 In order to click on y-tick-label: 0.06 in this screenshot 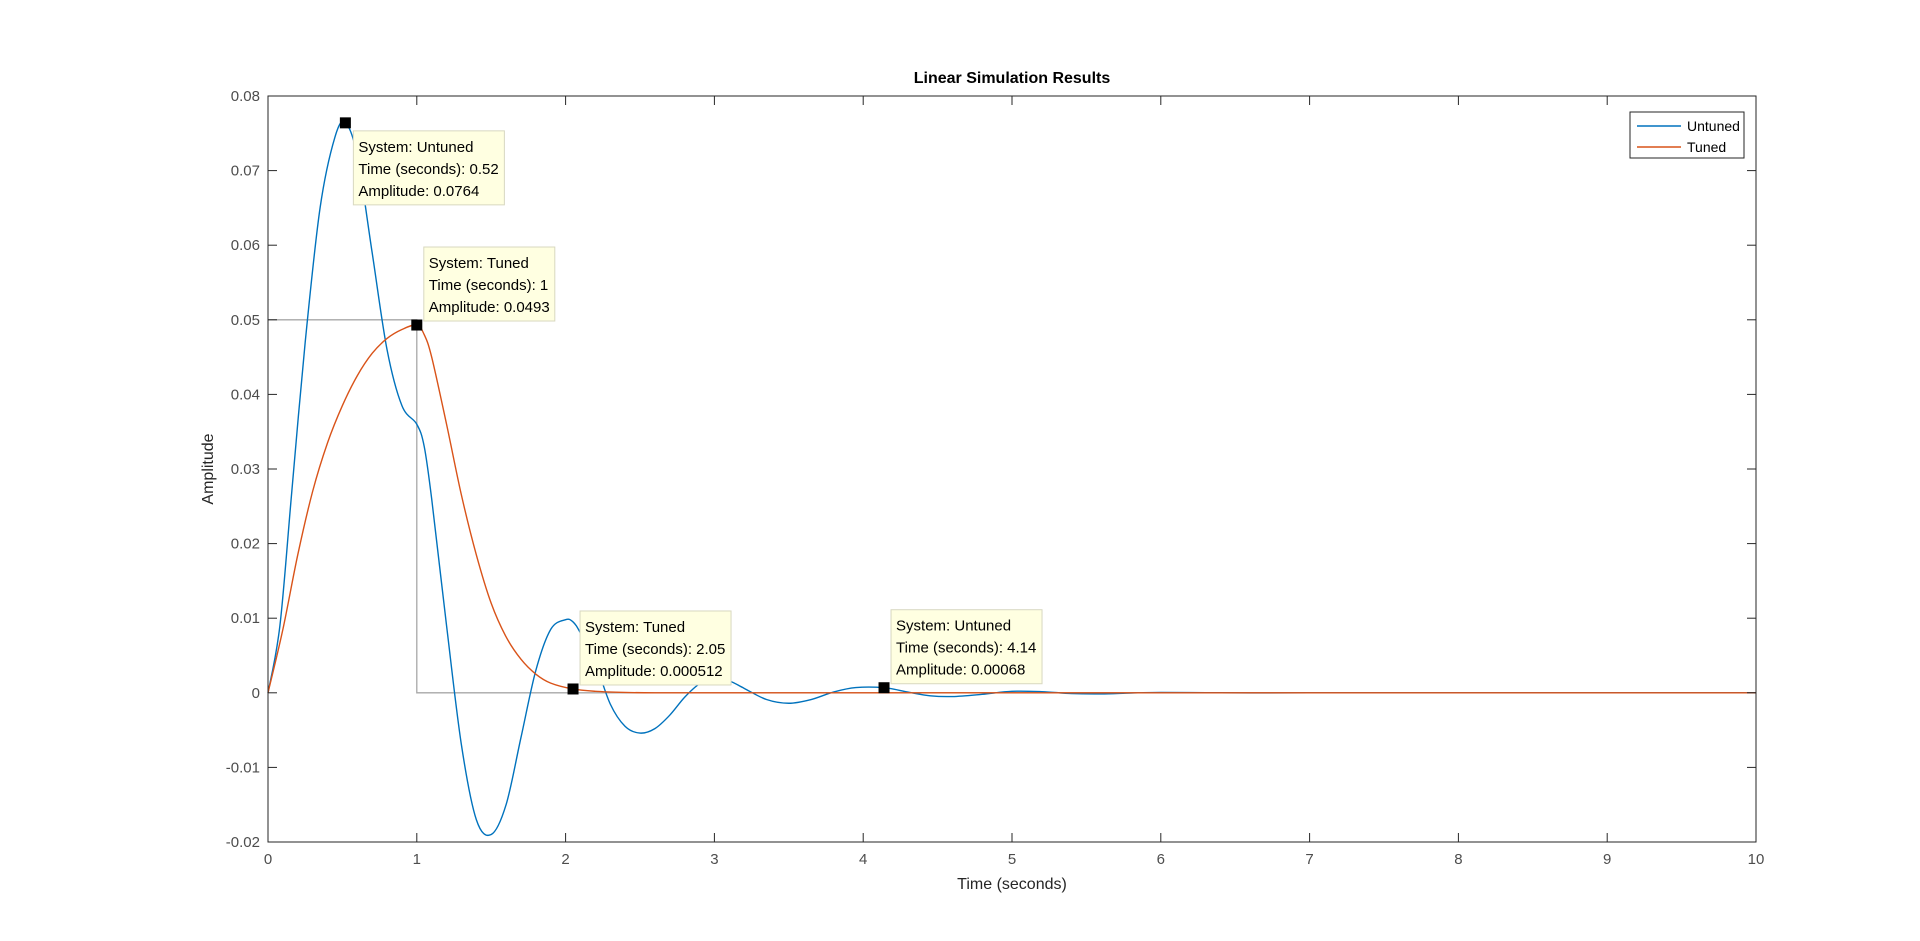, I will do `click(245, 245)`.